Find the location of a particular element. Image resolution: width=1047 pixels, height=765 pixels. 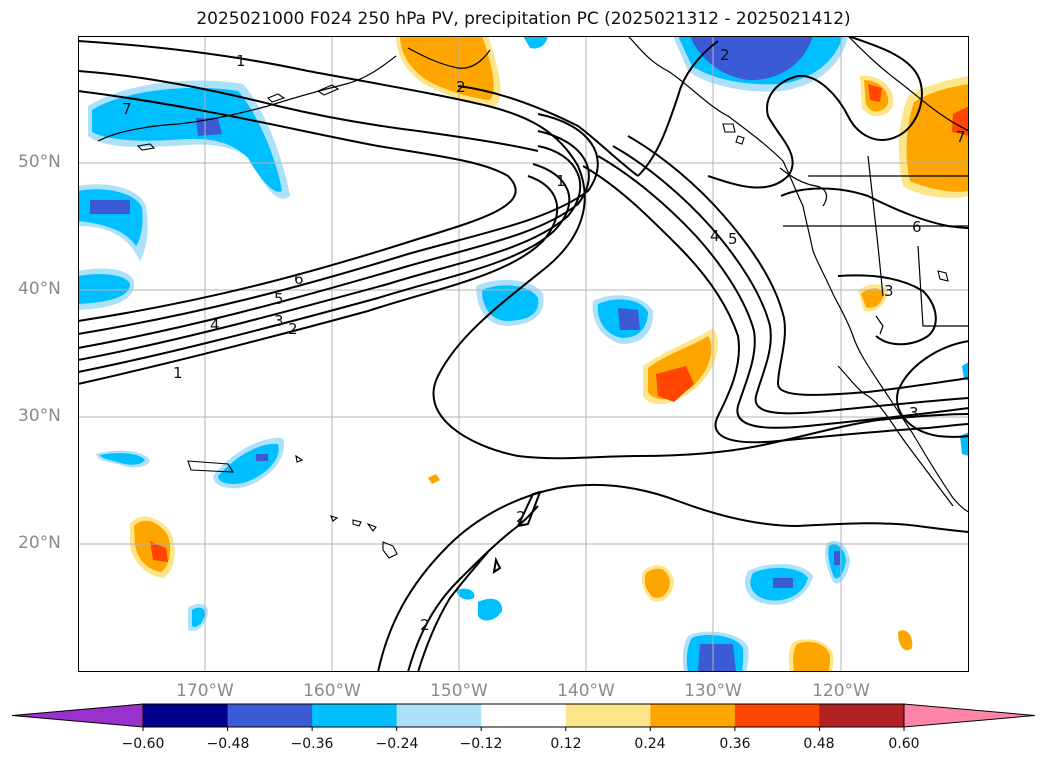

lon-label: 170°W is located at coordinates (205, 691).